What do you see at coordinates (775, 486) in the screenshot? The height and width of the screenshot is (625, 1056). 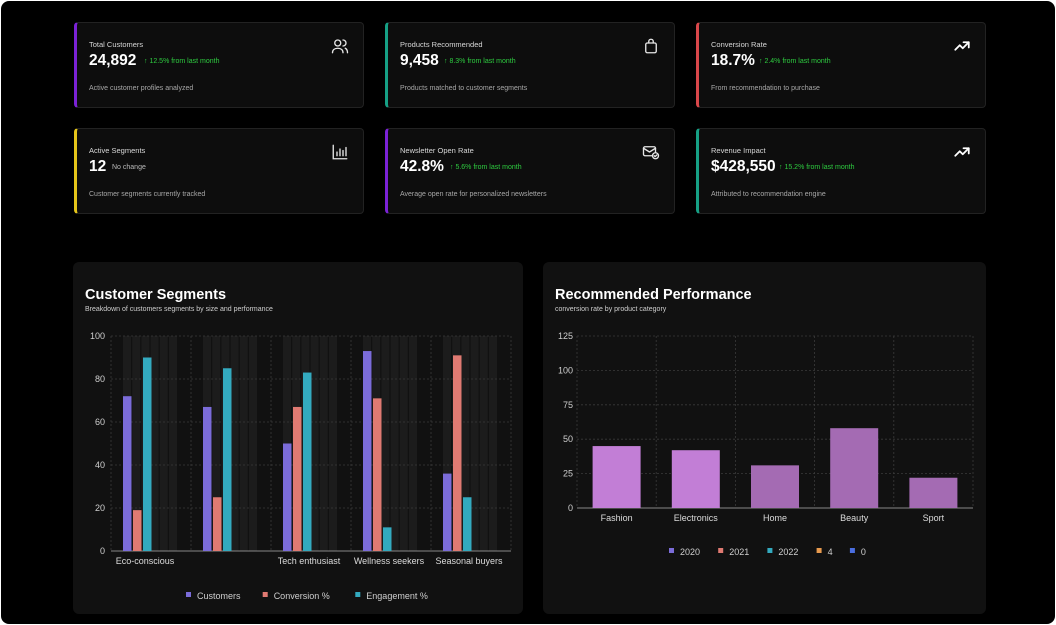 I see `bar-home` at bounding box center [775, 486].